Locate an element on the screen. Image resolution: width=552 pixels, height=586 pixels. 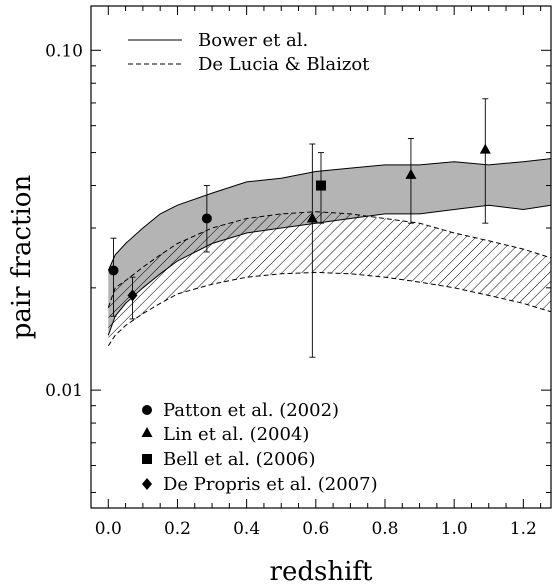
legend-diamond-marker is located at coordinates (147, 484).